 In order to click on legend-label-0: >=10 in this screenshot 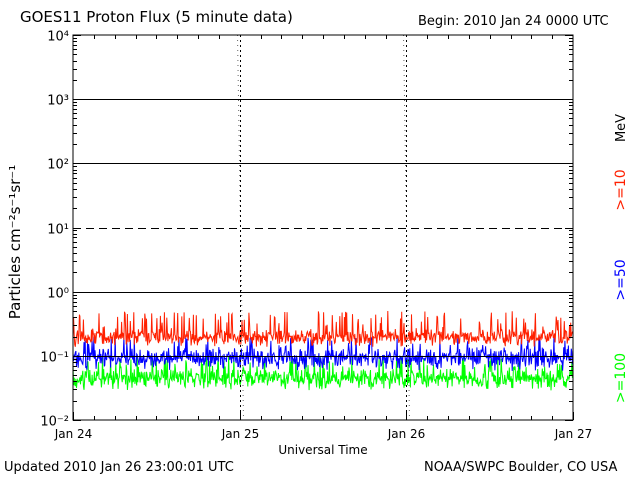, I will do `click(621, 189)`.